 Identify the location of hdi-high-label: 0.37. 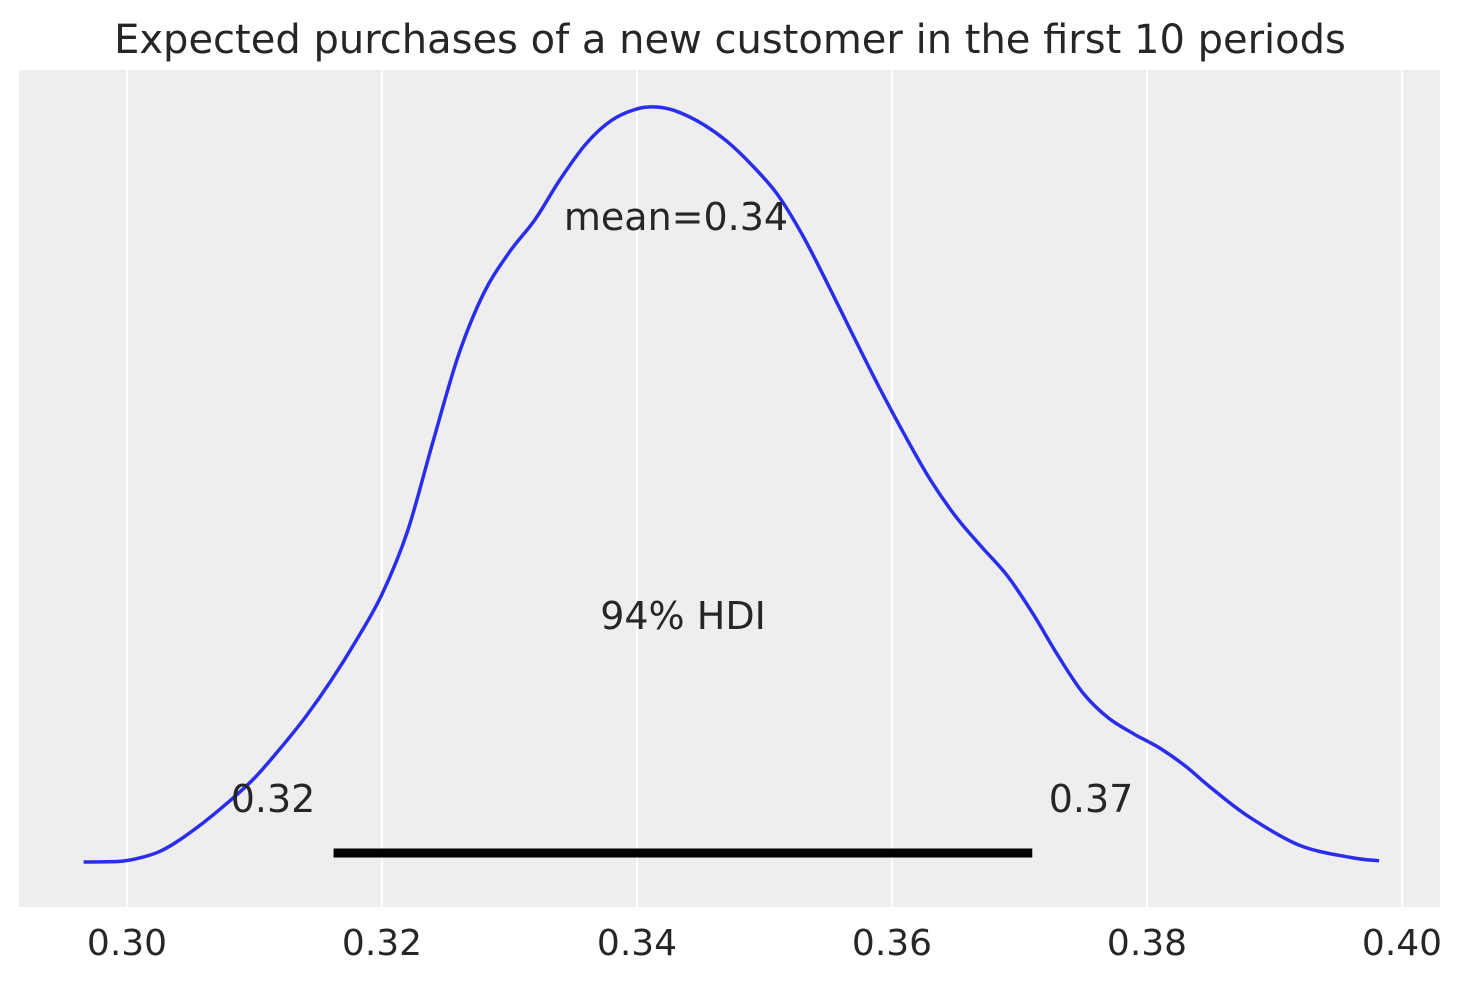
(1091, 799).